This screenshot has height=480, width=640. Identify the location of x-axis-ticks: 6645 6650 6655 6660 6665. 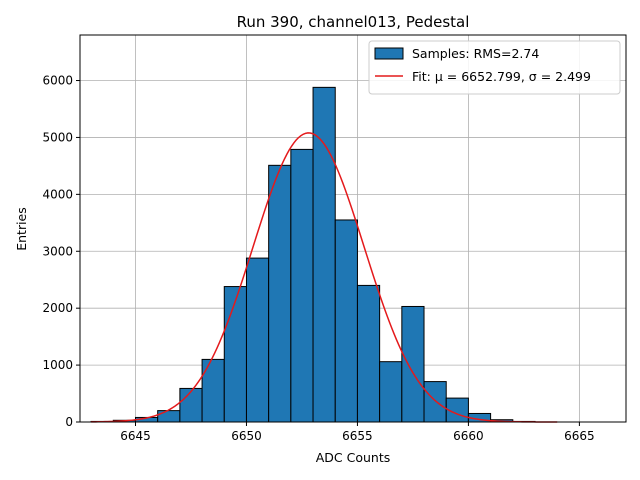
(357, 432).